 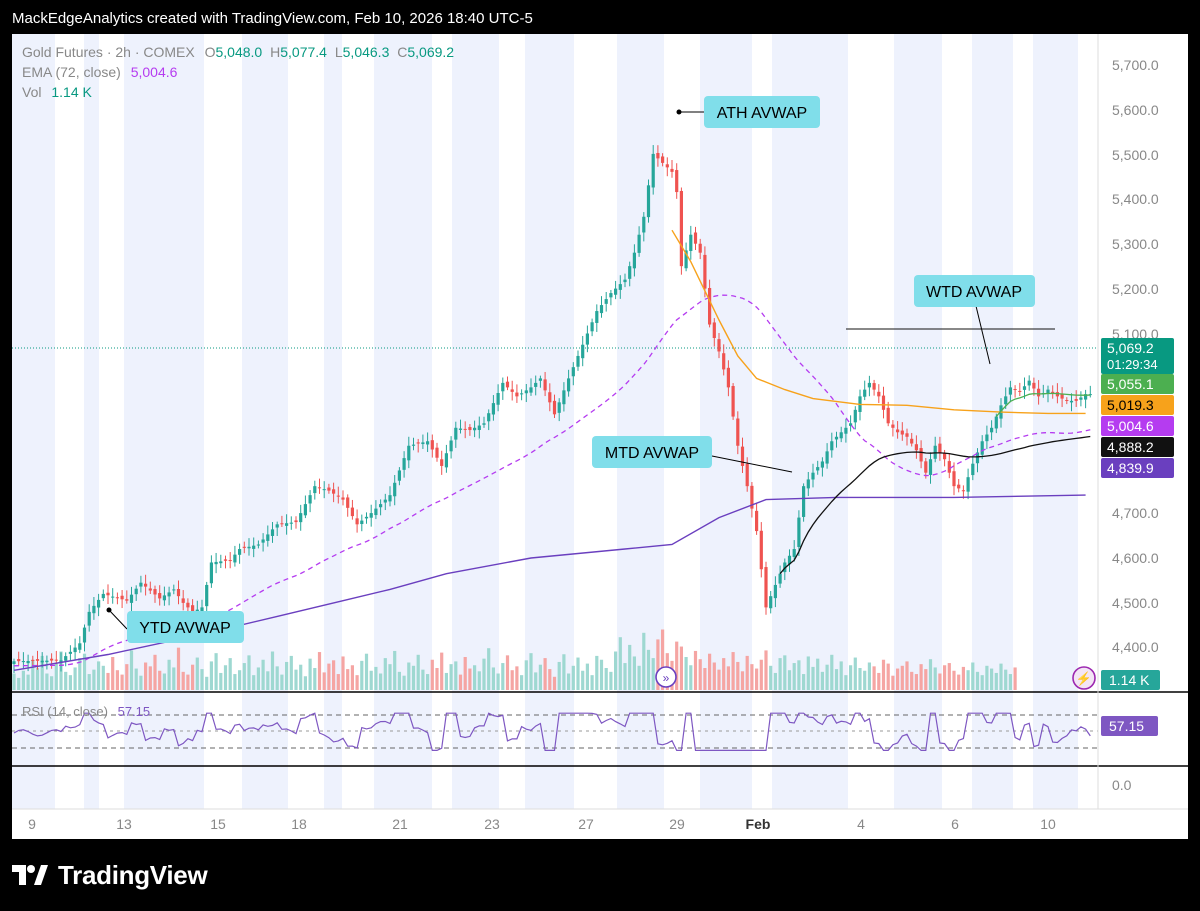 What do you see at coordinates (1137, 384) in the screenshot?
I see `price-badge-1-bg` at bounding box center [1137, 384].